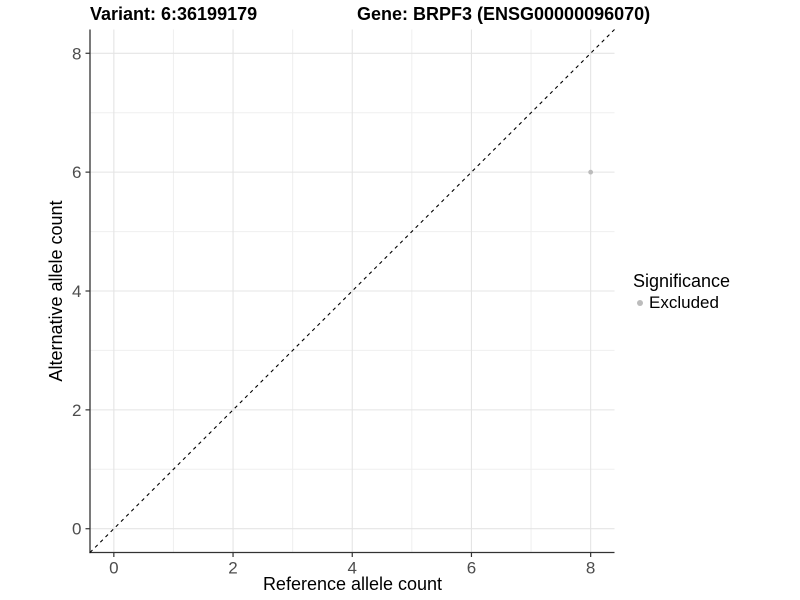 Image resolution: width=800 pixels, height=600 pixels. What do you see at coordinates (352, 584) in the screenshot?
I see `x-axis-title: Reference allele count` at bounding box center [352, 584].